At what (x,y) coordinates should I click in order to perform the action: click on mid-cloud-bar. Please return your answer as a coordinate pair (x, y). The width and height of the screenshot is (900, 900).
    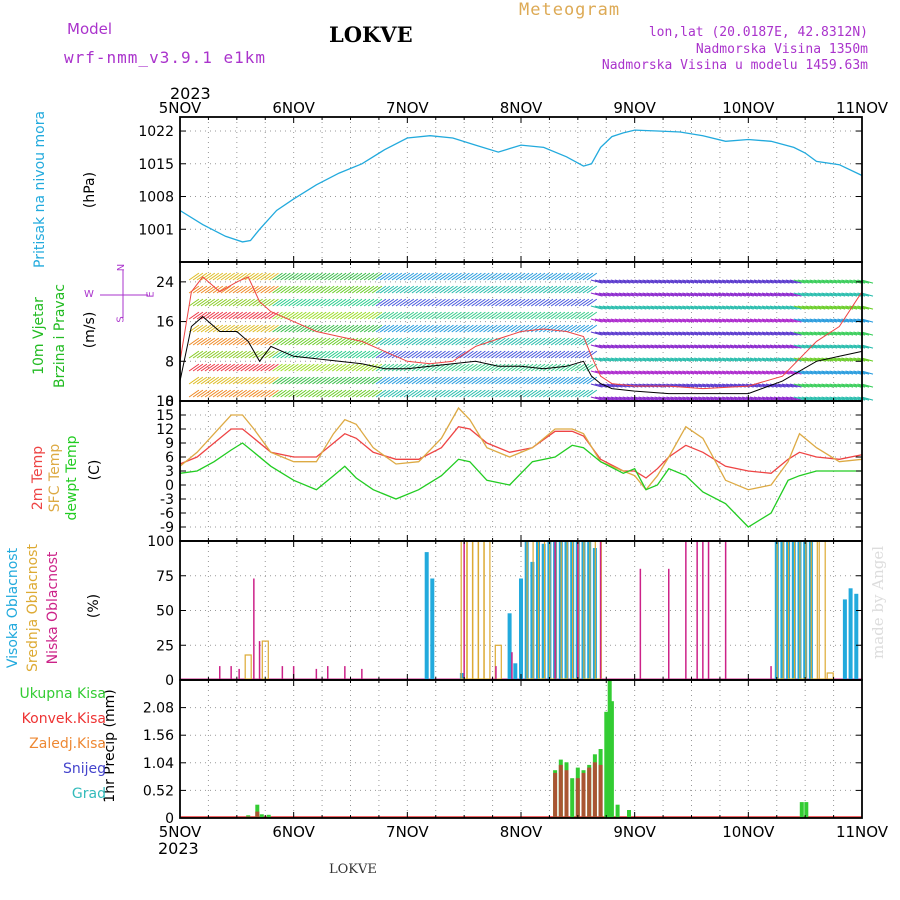
    Looking at the image, I should click on (498, 662).